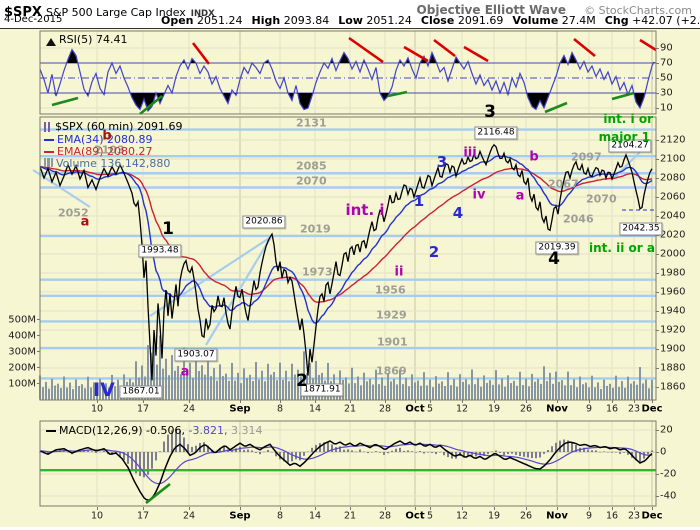  I want to click on rsi-bearish-trendline, so click(416, 54).